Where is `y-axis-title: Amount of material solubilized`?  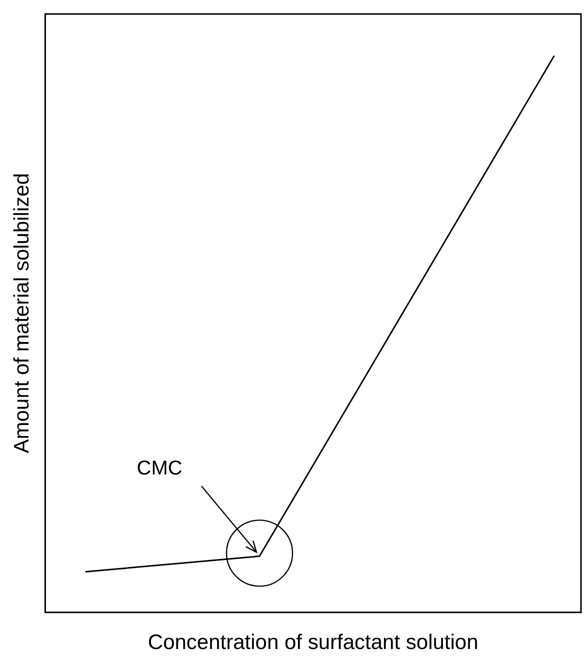
y-axis-title: Amount of material solubilized is located at coordinates (22, 313).